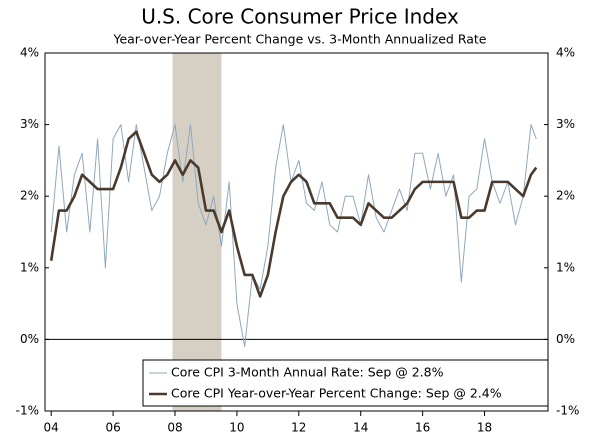  What do you see at coordinates (565, 267) in the screenshot?
I see `y2-tick-label: 1%` at bounding box center [565, 267].